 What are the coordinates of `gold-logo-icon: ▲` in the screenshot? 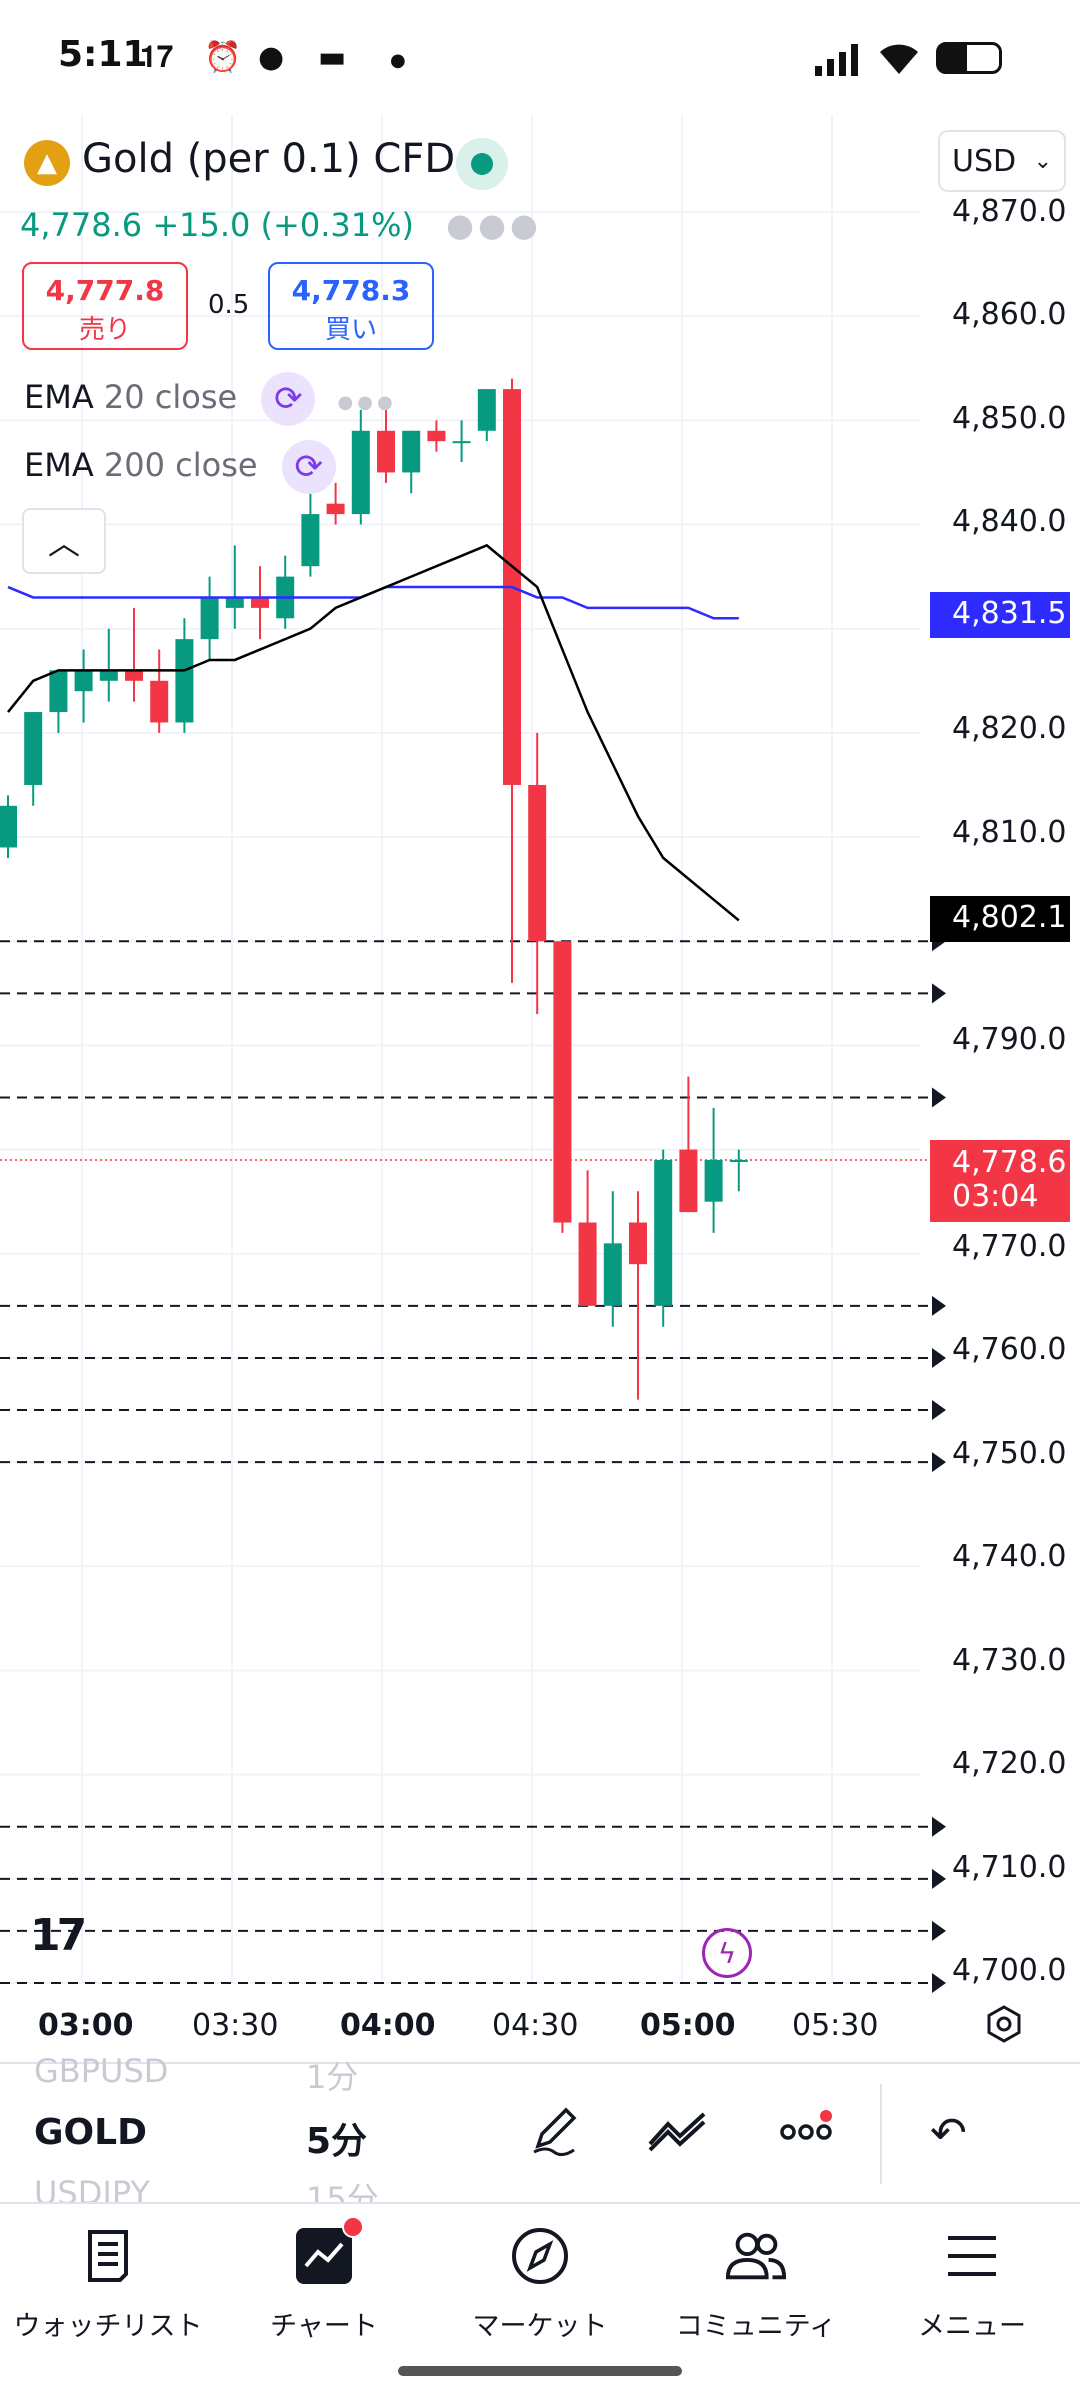 It's located at (47, 163).